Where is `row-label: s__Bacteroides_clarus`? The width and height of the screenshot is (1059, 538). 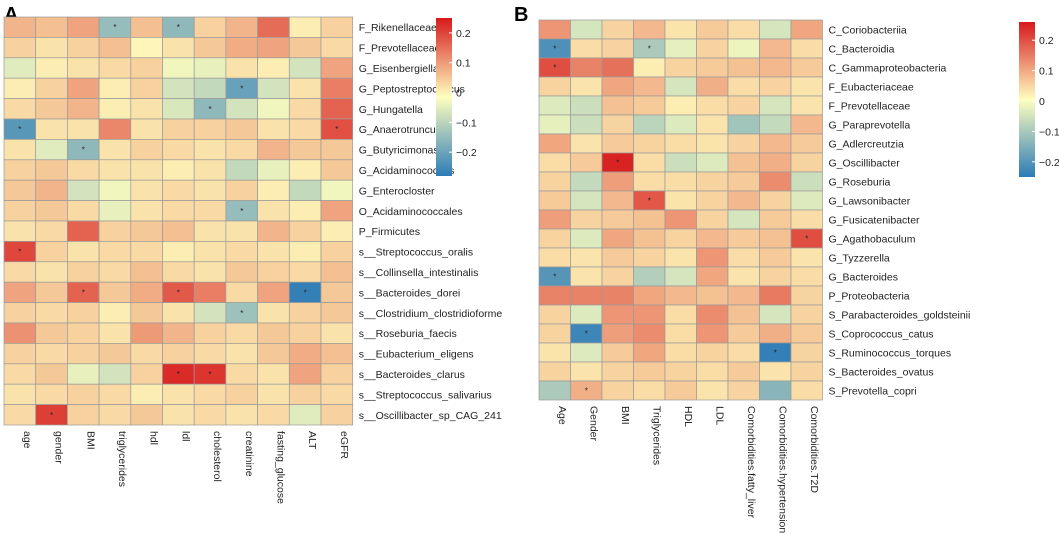 row-label: s__Bacteroides_clarus is located at coordinates (412, 375).